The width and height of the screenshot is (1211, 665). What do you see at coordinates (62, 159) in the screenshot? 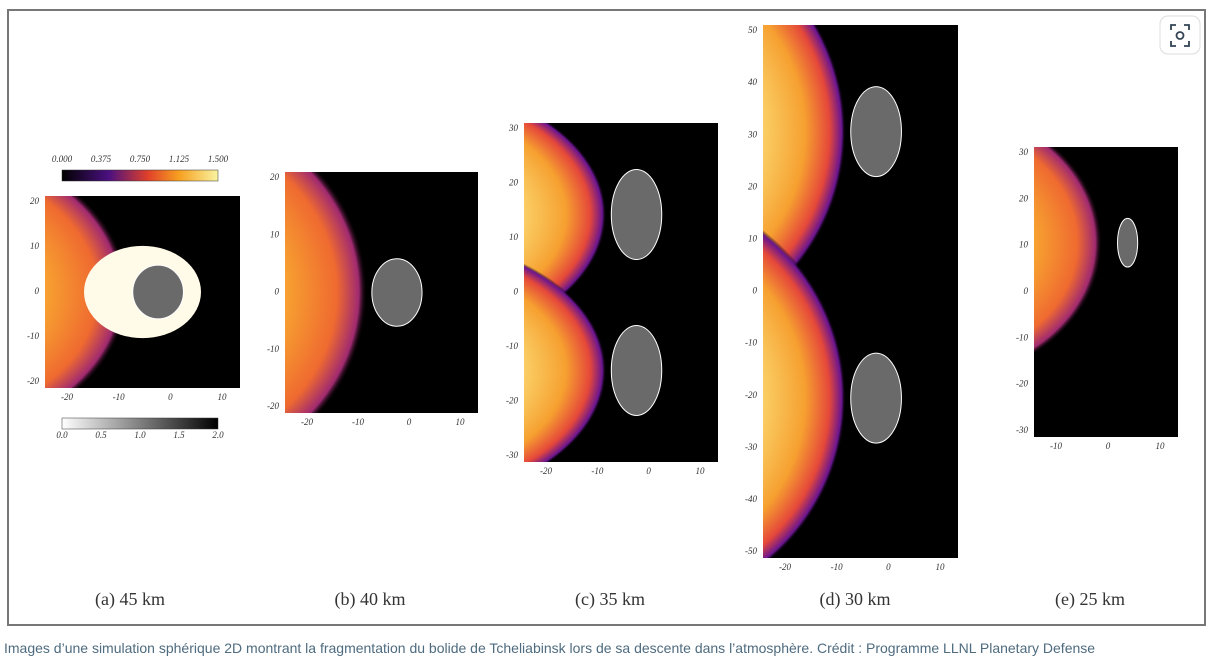
I see `colorbar-tick-label: 0.000` at bounding box center [62, 159].